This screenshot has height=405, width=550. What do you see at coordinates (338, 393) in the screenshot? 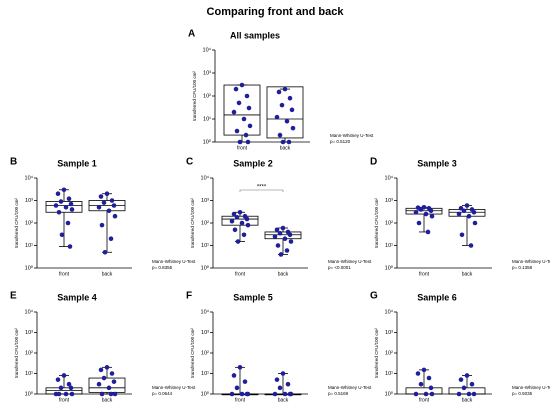
I see `p-value: p= 0.5169` at bounding box center [338, 393].